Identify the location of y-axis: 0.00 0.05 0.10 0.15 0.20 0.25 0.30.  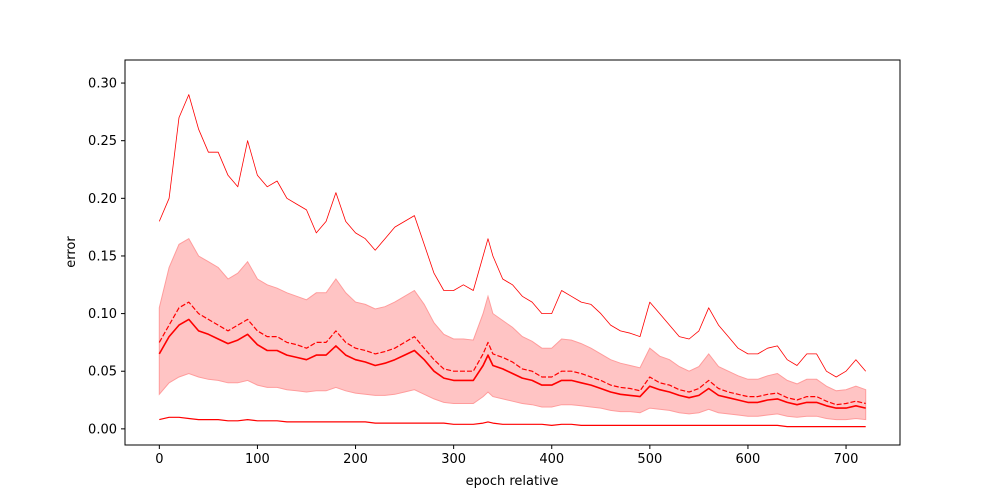
(106, 257).